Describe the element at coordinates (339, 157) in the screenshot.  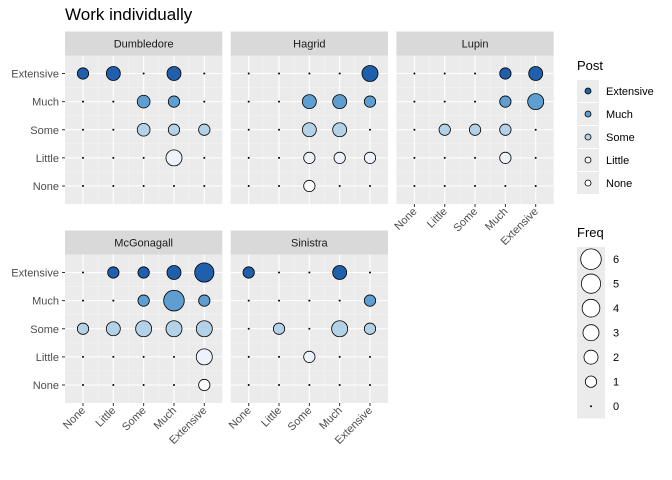
I see `point-much-little` at that location.